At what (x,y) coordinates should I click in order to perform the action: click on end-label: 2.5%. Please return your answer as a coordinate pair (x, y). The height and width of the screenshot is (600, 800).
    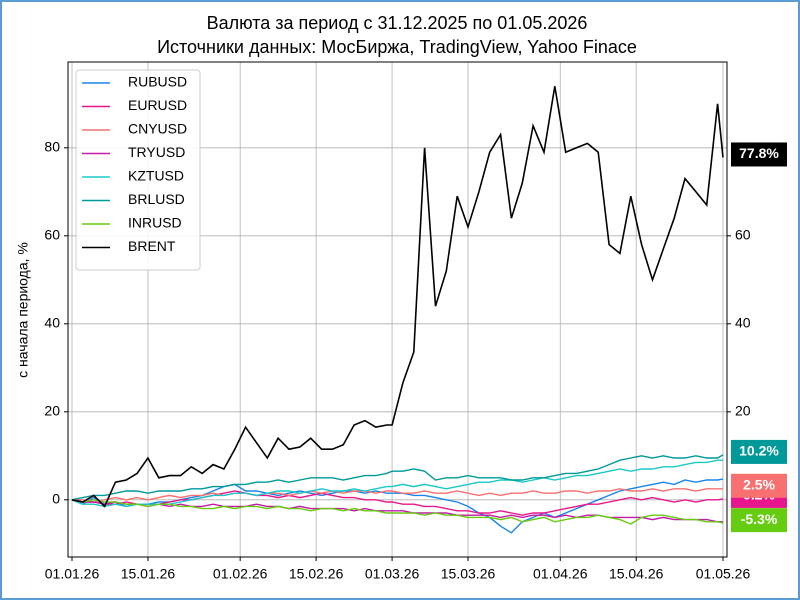
    Looking at the image, I should click on (759, 485).